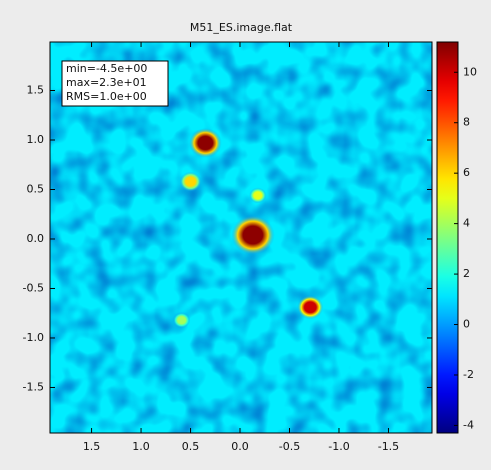 This screenshot has height=470, width=491. Describe the element at coordinates (36, 90) in the screenshot. I see `y-tick-label: 1.5` at that location.